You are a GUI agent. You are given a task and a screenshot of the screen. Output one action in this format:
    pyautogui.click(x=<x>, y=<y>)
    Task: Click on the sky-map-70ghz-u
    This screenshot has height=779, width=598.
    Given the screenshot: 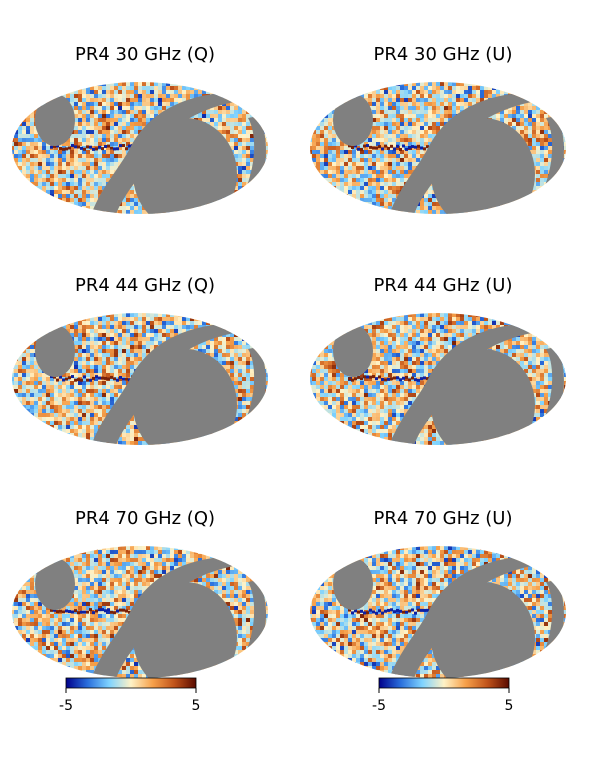 What is the action you would take?
    pyautogui.click(x=438, y=612)
    